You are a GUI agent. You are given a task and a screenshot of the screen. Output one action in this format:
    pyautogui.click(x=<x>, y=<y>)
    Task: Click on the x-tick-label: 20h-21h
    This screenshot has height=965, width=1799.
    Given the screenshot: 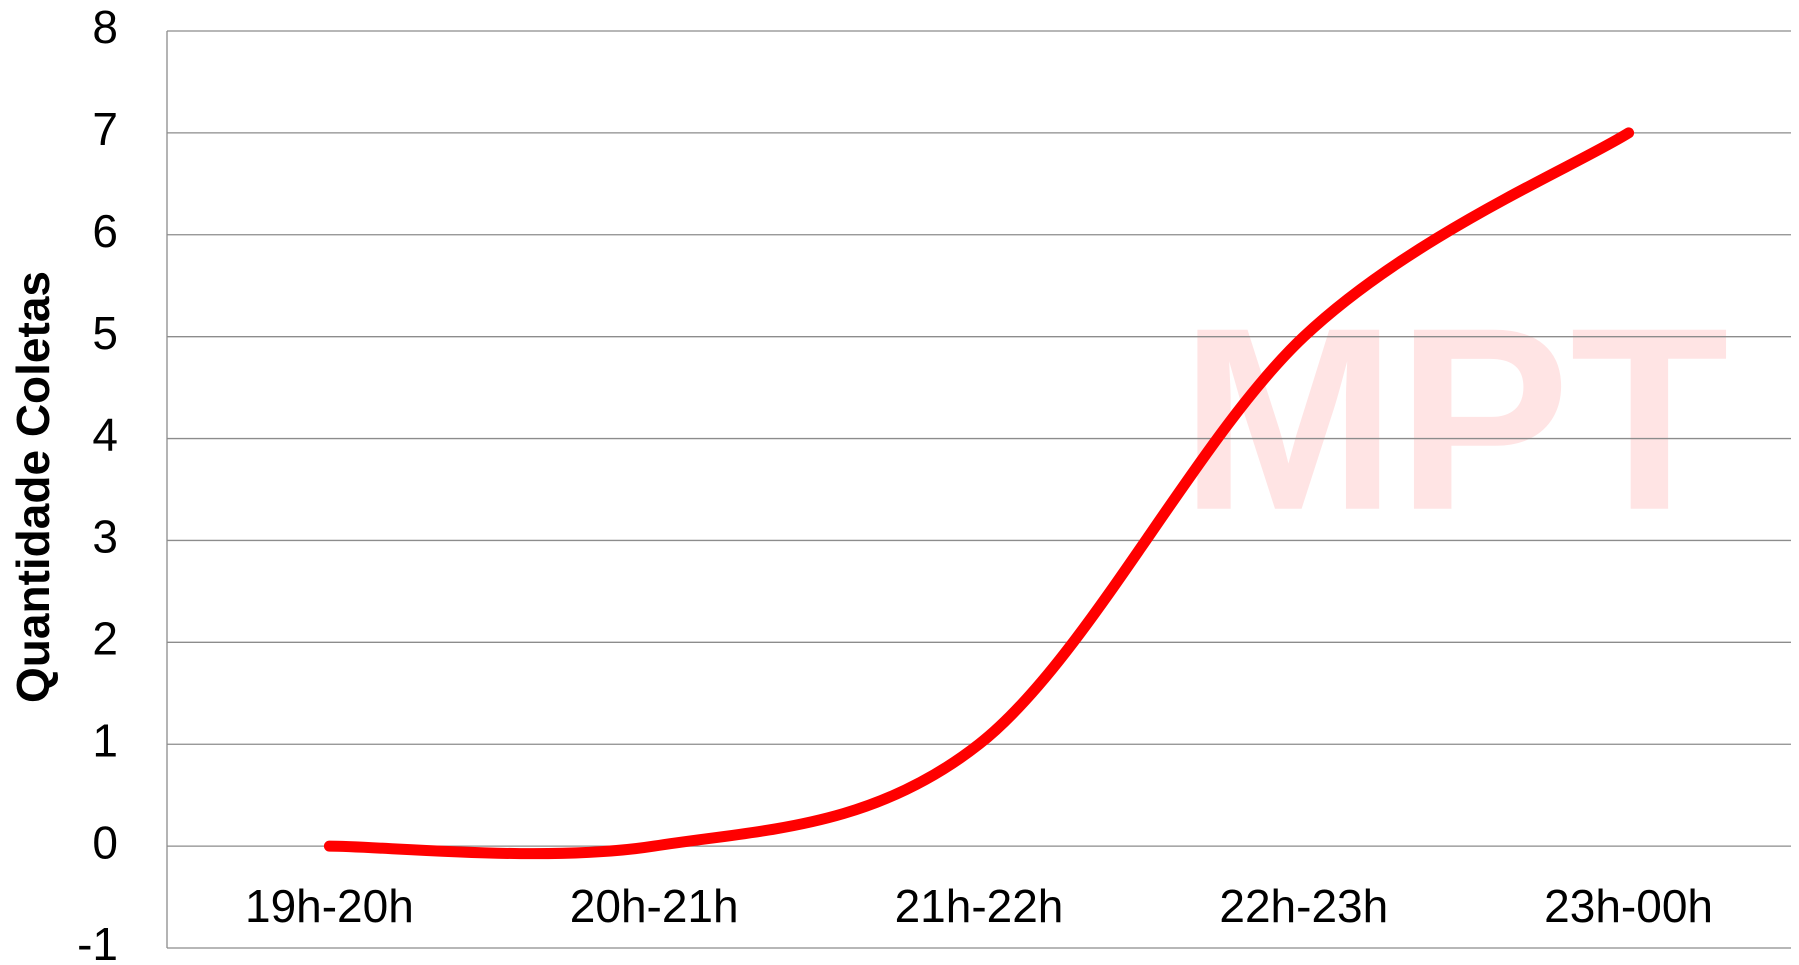 What is the action you would take?
    pyautogui.click(x=654, y=906)
    